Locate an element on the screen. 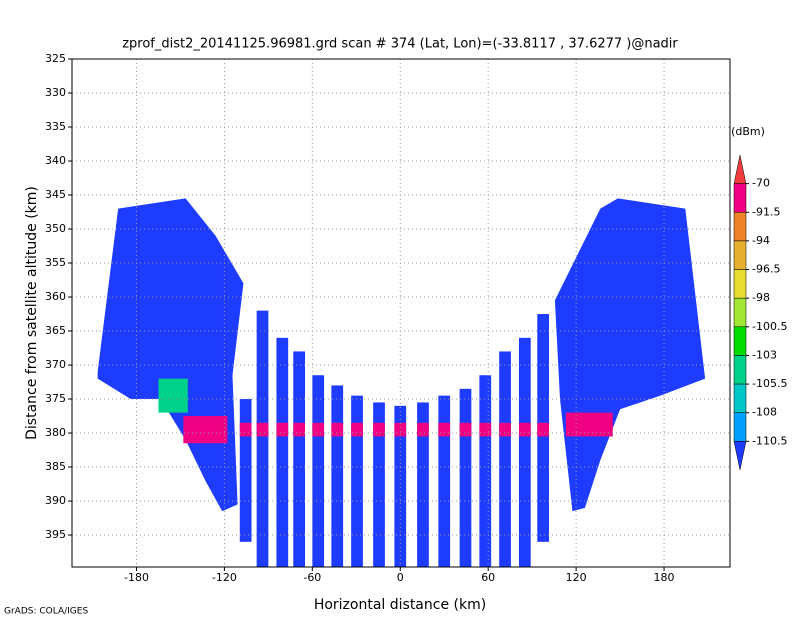 This screenshot has width=800, height=622. x-axis-label: Horizontal distance (km) is located at coordinates (400, 605).